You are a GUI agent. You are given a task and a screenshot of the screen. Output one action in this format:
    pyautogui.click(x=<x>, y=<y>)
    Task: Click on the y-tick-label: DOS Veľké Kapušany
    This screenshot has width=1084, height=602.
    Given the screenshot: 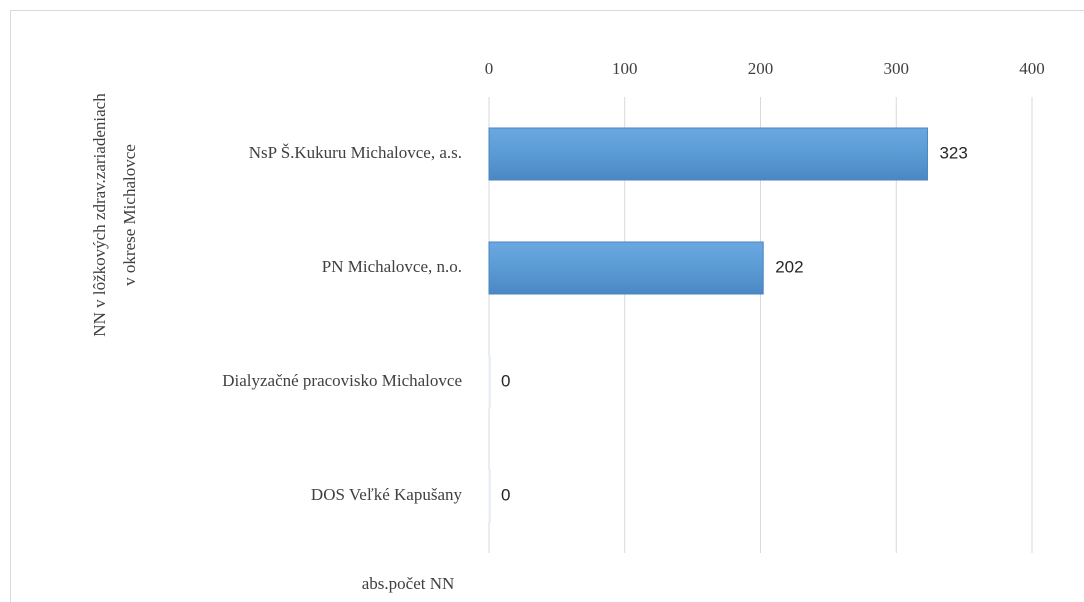 What is the action you would take?
    pyautogui.click(x=387, y=494)
    